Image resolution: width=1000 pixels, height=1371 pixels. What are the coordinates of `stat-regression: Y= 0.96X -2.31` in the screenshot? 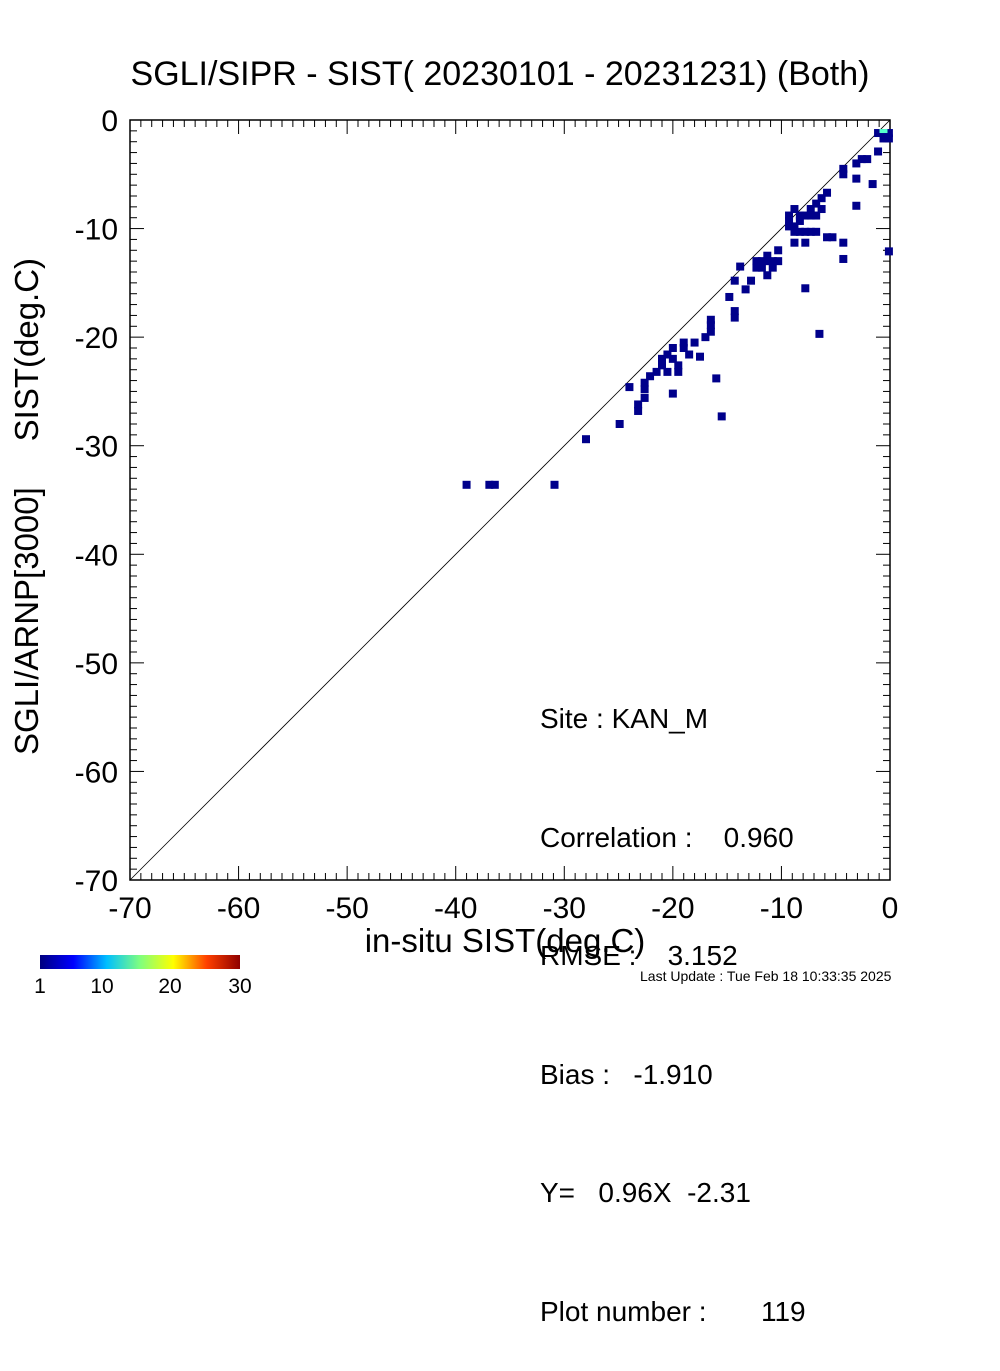 It's located at (645, 1192).